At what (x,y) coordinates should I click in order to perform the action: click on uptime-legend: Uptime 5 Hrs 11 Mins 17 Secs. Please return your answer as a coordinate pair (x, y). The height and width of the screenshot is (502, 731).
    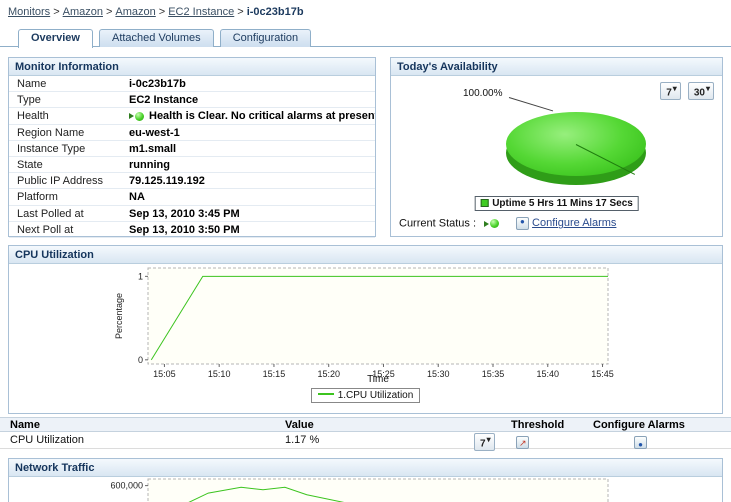
    Looking at the image, I should click on (556, 203).